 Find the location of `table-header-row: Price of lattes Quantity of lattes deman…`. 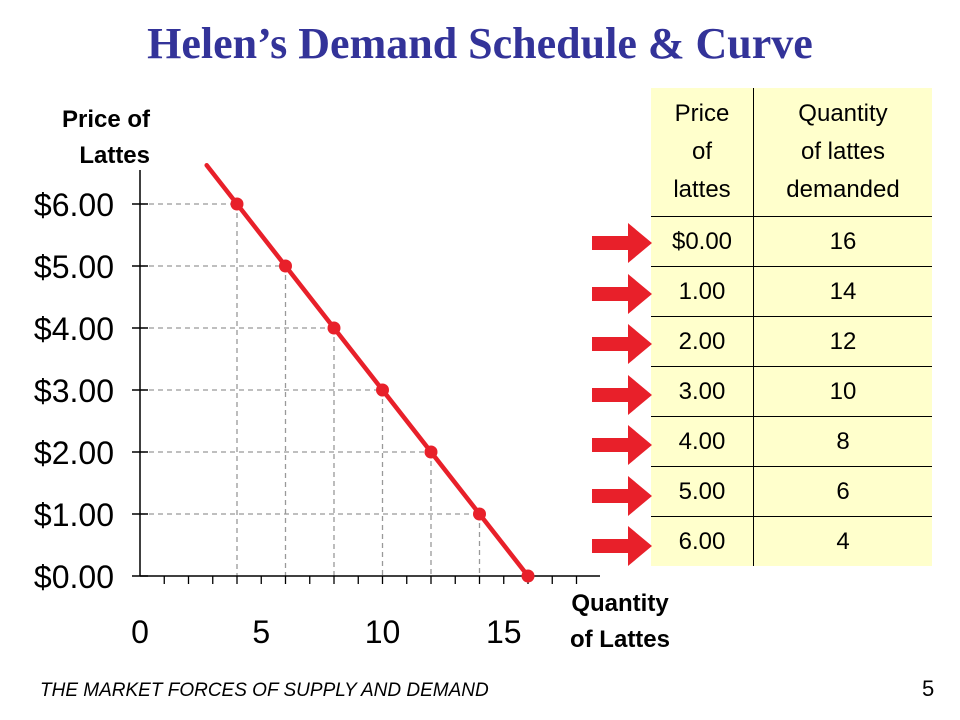

table-header-row: Price of lattes Quantity of lattes deman… is located at coordinates (791, 152).